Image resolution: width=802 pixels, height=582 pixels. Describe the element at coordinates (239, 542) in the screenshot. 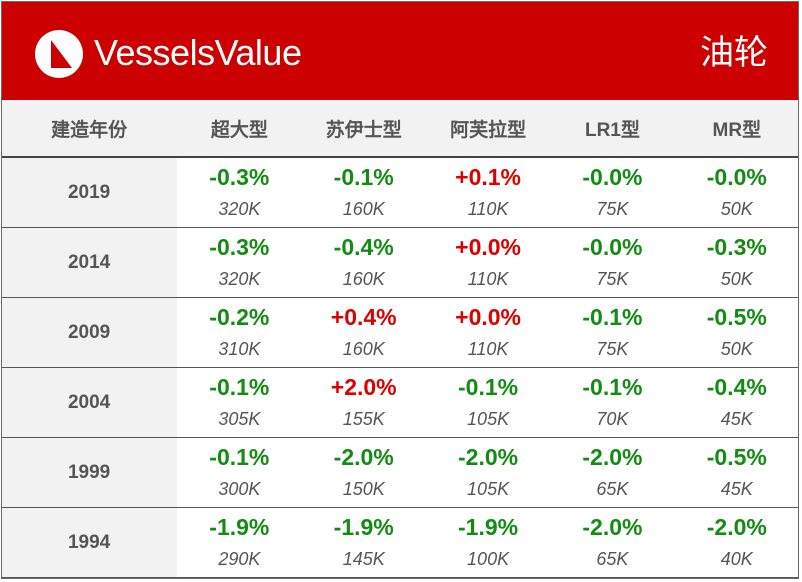

I see `value-cell-vlcc: -1.9% 290K` at that location.